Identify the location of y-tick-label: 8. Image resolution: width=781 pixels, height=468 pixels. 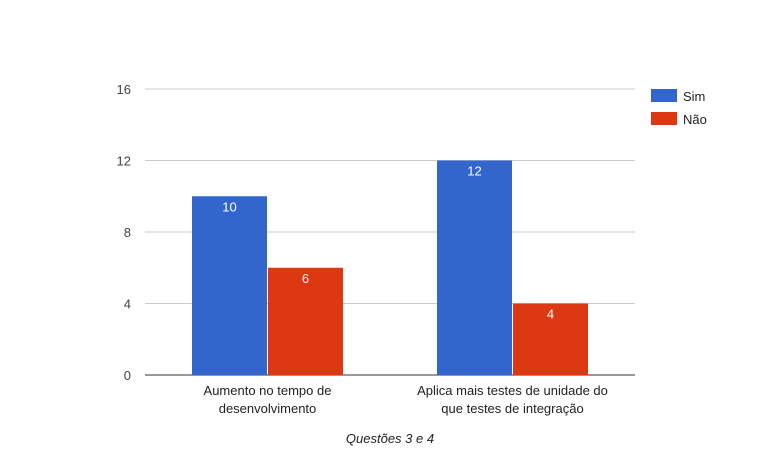
(127, 232).